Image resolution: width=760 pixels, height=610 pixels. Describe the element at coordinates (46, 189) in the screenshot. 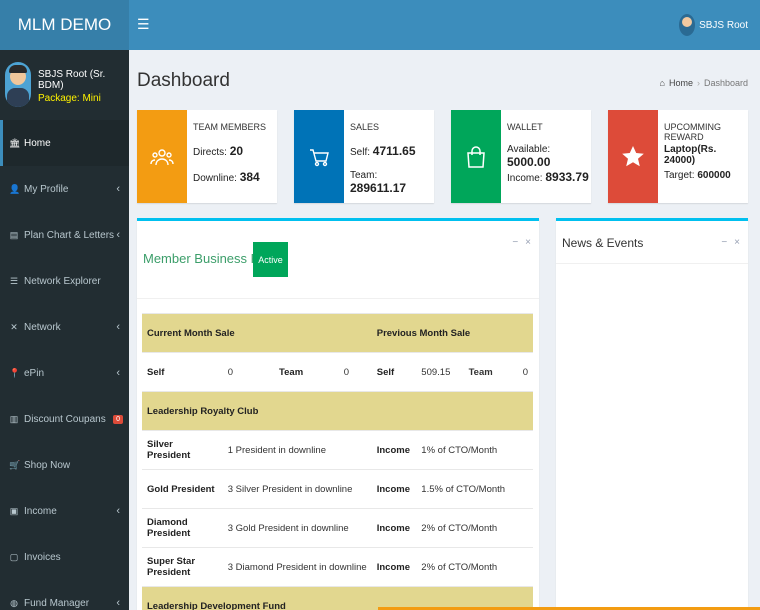

I see `sidebar-item-label: My Profile` at that location.